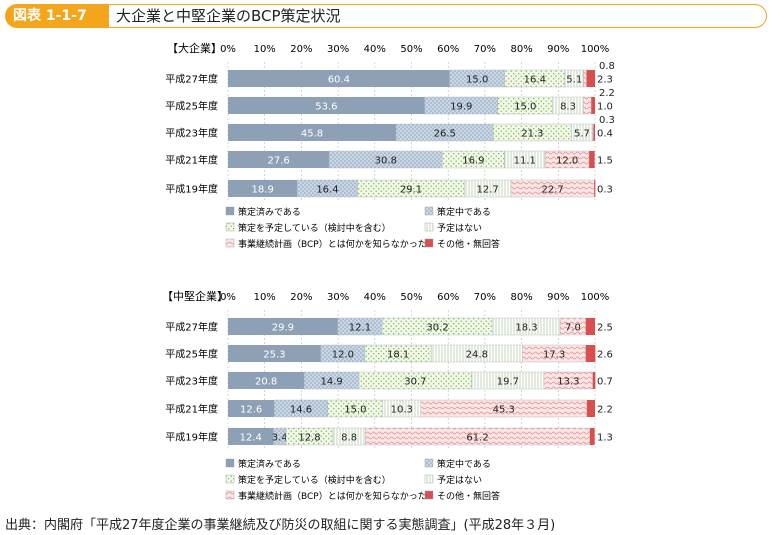 This screenshot has width=780, height=535. What do you see at coordinates (411, 190) in the screenshot?
I see `data-label: 29.1` at bounding box center [411, 190].